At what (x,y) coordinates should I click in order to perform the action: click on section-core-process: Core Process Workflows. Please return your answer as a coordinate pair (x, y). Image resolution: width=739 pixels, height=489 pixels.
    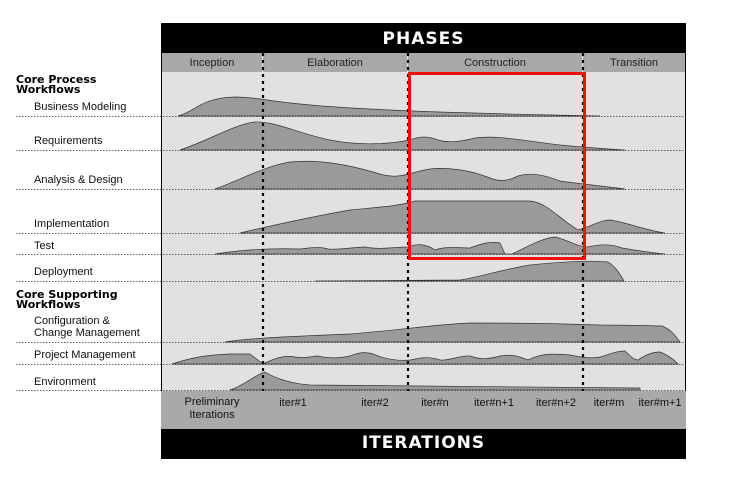
    Looking at the image, I should click on (56, 84).